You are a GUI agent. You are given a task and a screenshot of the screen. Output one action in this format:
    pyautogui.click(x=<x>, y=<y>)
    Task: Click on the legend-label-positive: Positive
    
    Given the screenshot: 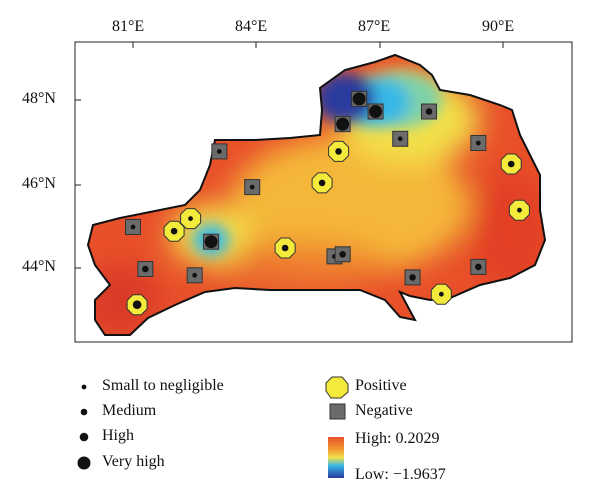 What is the action you would take?
    pyautogui.click(x=381, y=385)
    